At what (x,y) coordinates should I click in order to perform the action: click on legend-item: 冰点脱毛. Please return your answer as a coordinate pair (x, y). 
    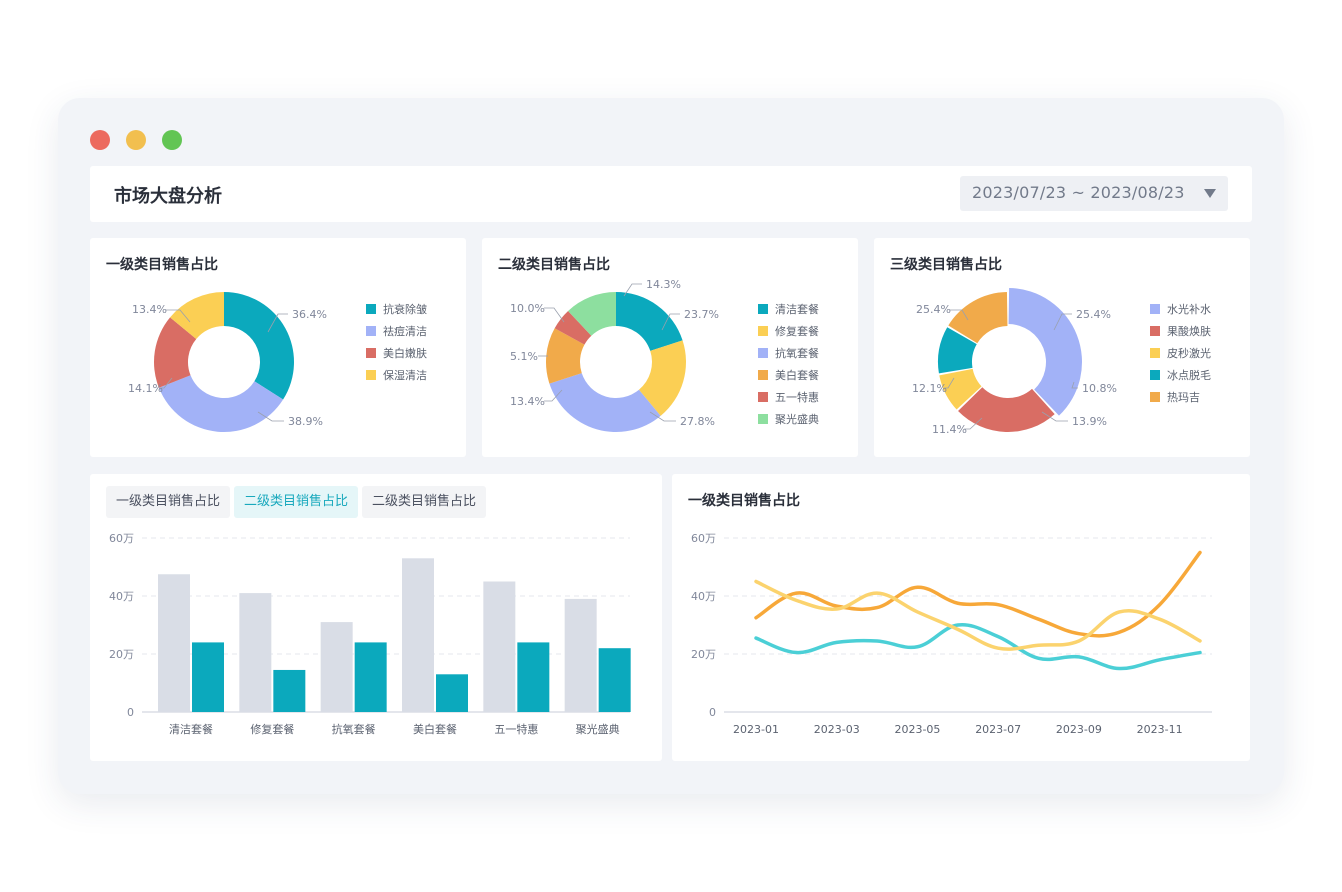
    Looking at the image, I should click on (1180, 375).